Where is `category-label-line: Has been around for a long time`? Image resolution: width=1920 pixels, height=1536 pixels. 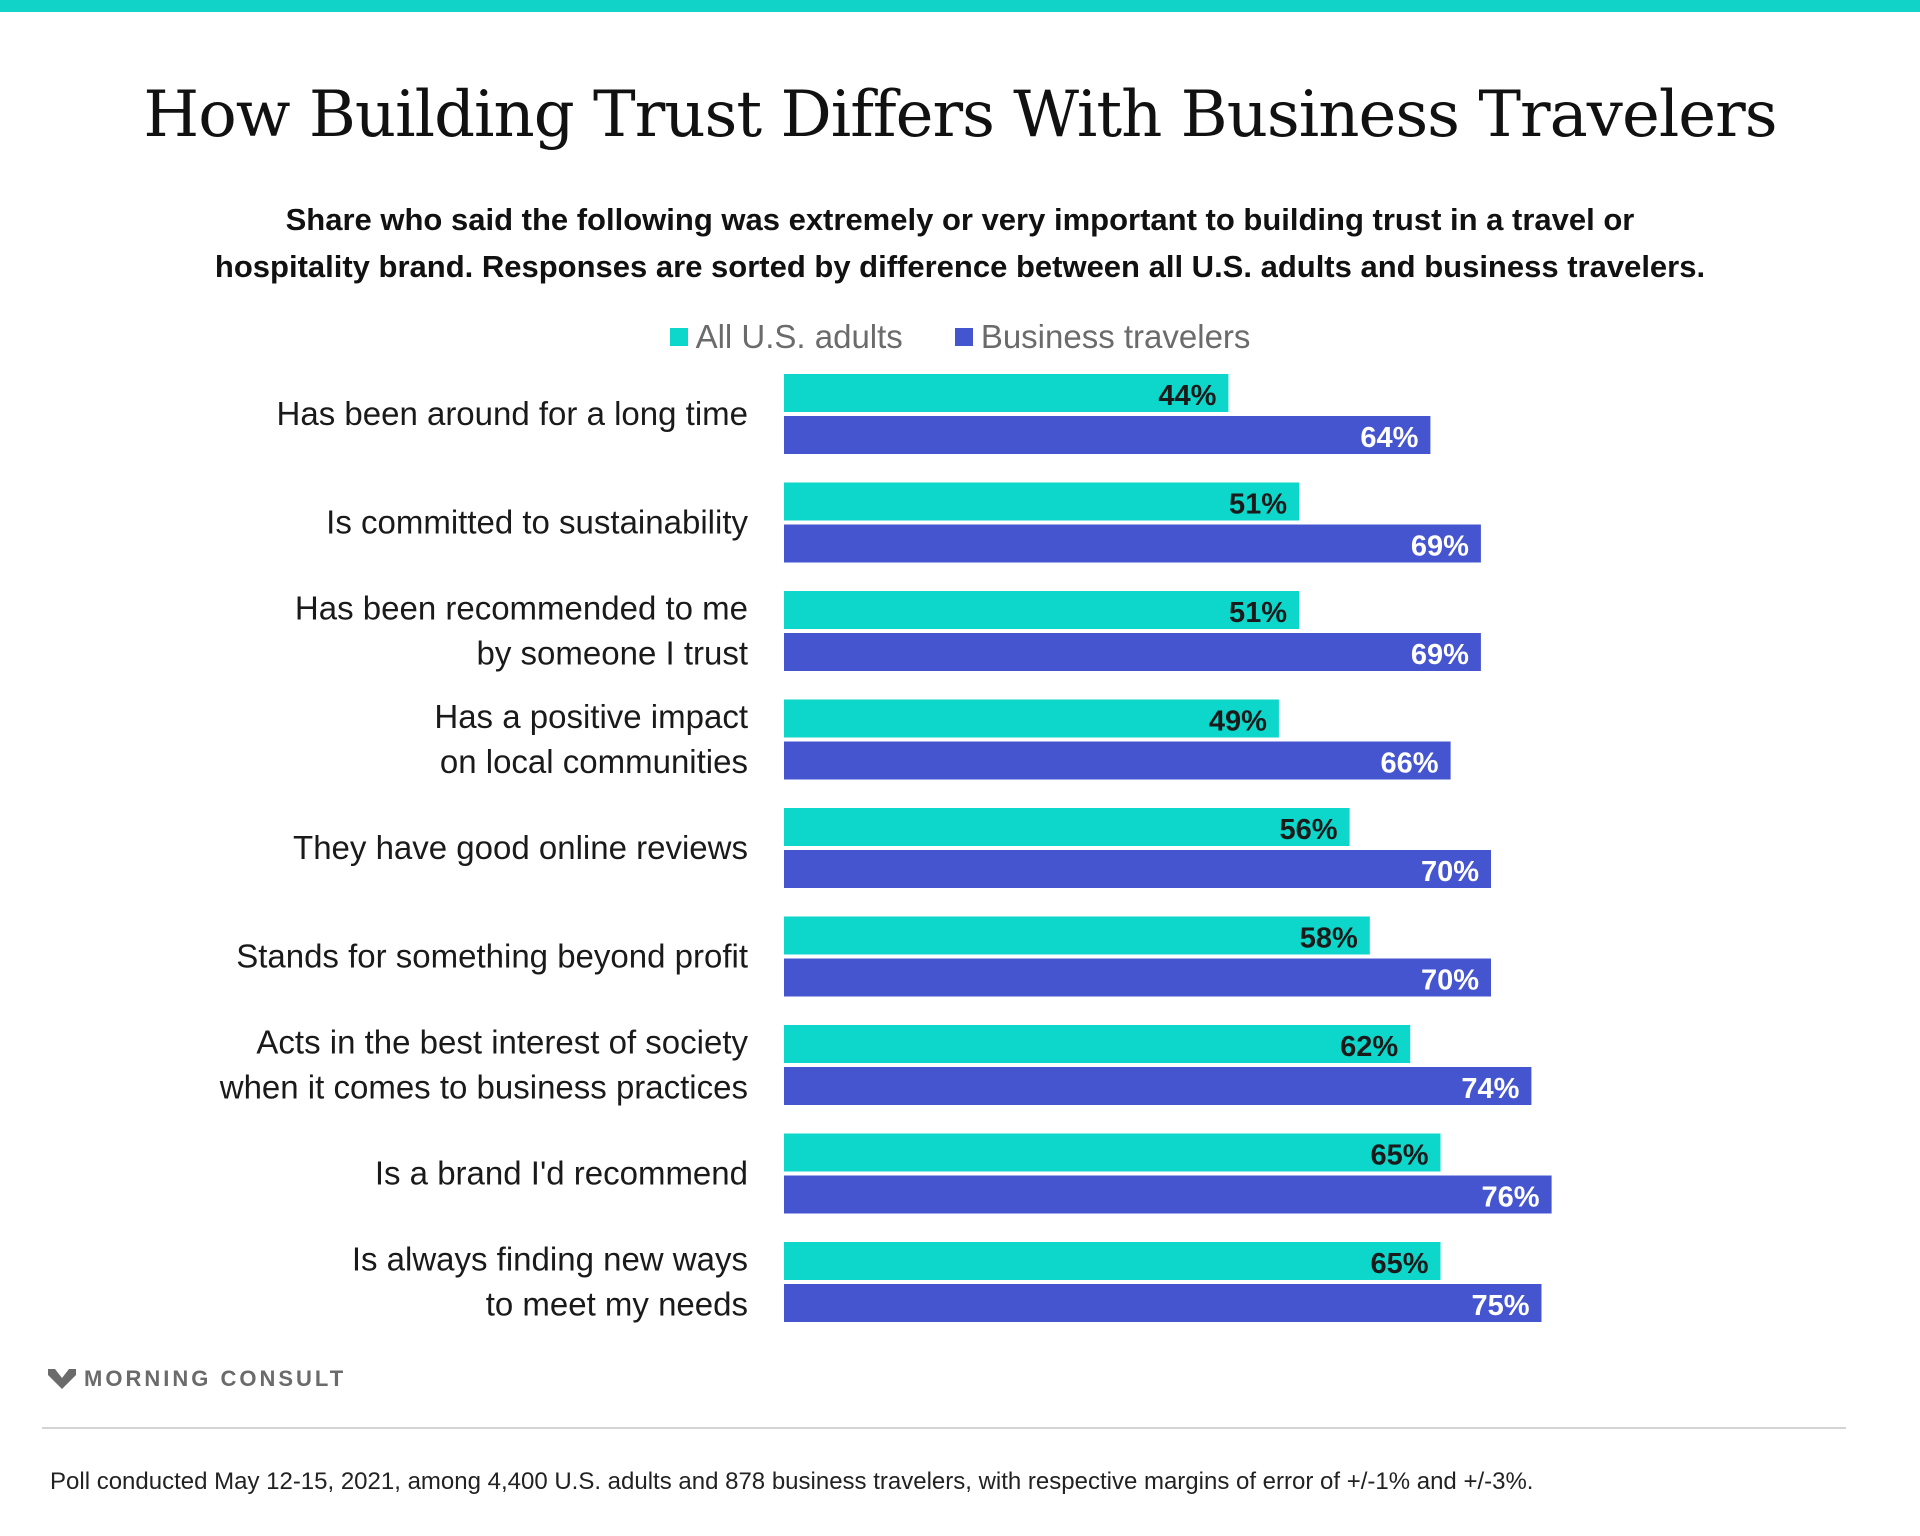 category-label-line: Has been around for a long time is located at coordinates (512, 413).